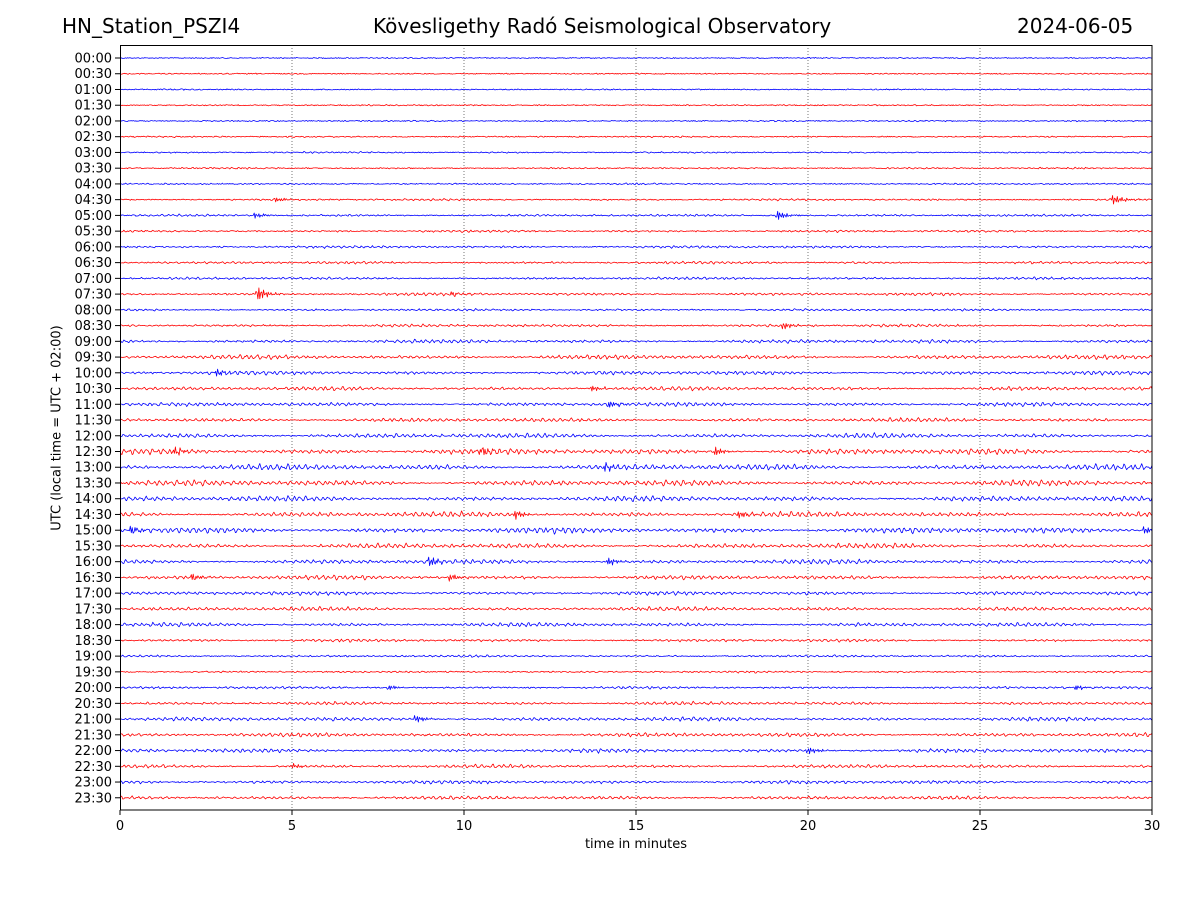 The width and height of the screenshot is (1200, 900). Describe the element at coordinates (93, 499) in the screenshot. I see `y-tick-label: 14:00` at that location.